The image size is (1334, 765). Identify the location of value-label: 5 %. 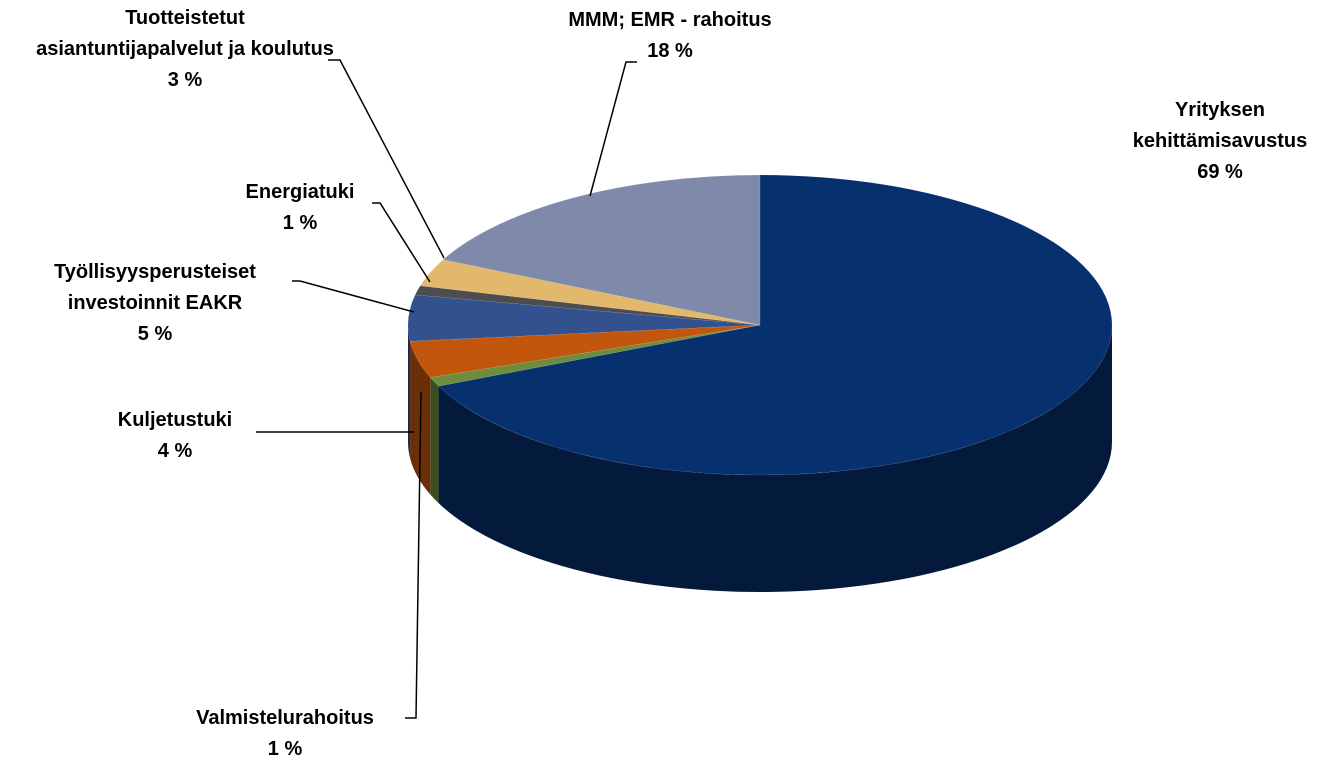
(155, 334).